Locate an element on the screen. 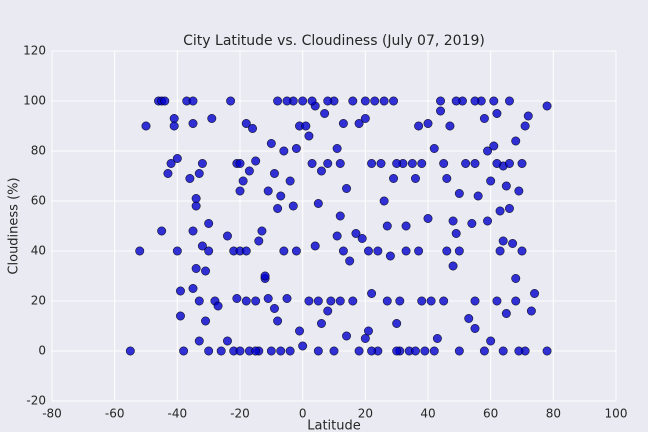  y-tick-label: 120 is located at coordinates (34, 51).